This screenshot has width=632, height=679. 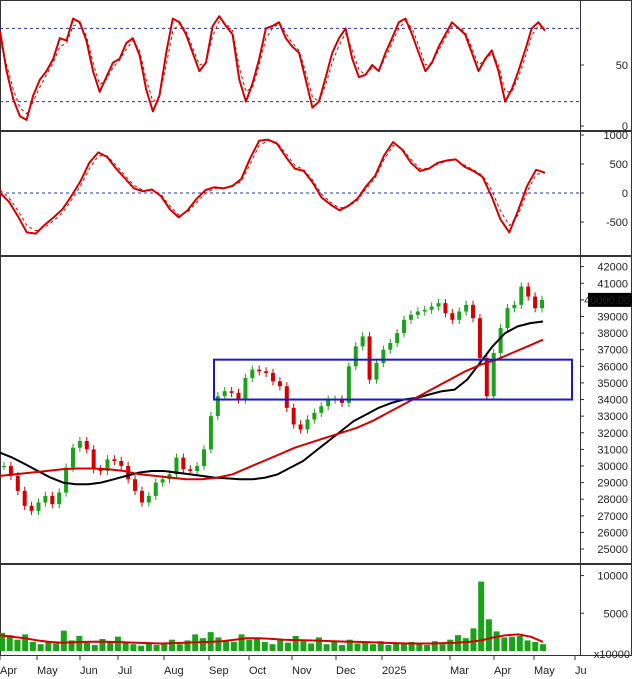 I want to click on y-tick-label: 26000, so click(x=612, y=533).